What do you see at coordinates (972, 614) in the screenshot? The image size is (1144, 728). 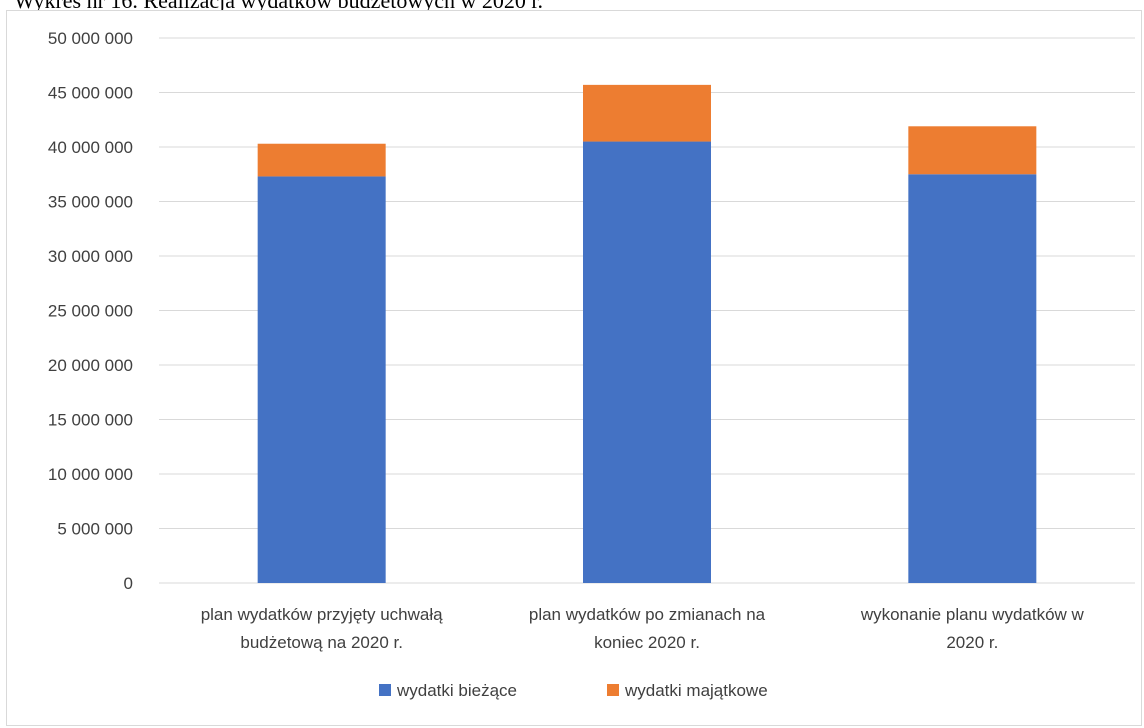 I see `x-category-label: wykonanie planu wydatków w` at bounding box center [972, 614].